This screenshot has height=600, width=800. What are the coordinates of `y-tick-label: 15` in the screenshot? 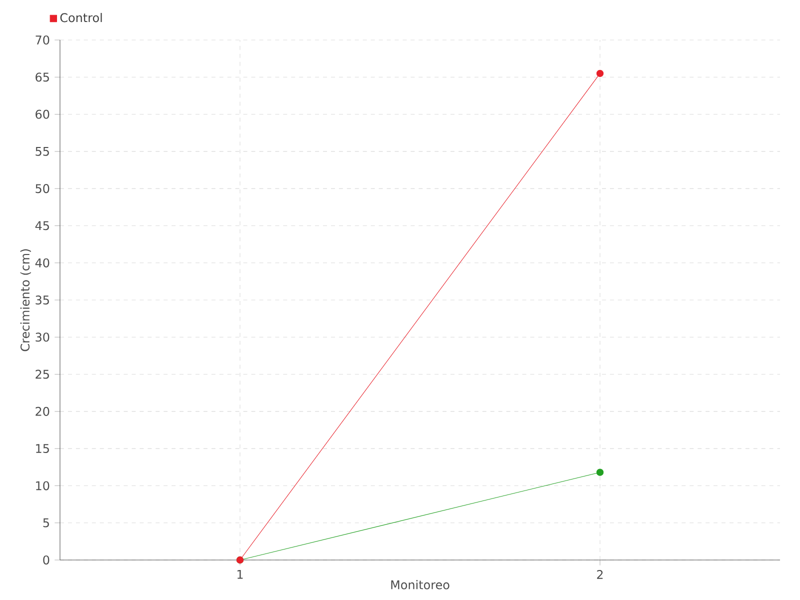 It's located at (42, 449).